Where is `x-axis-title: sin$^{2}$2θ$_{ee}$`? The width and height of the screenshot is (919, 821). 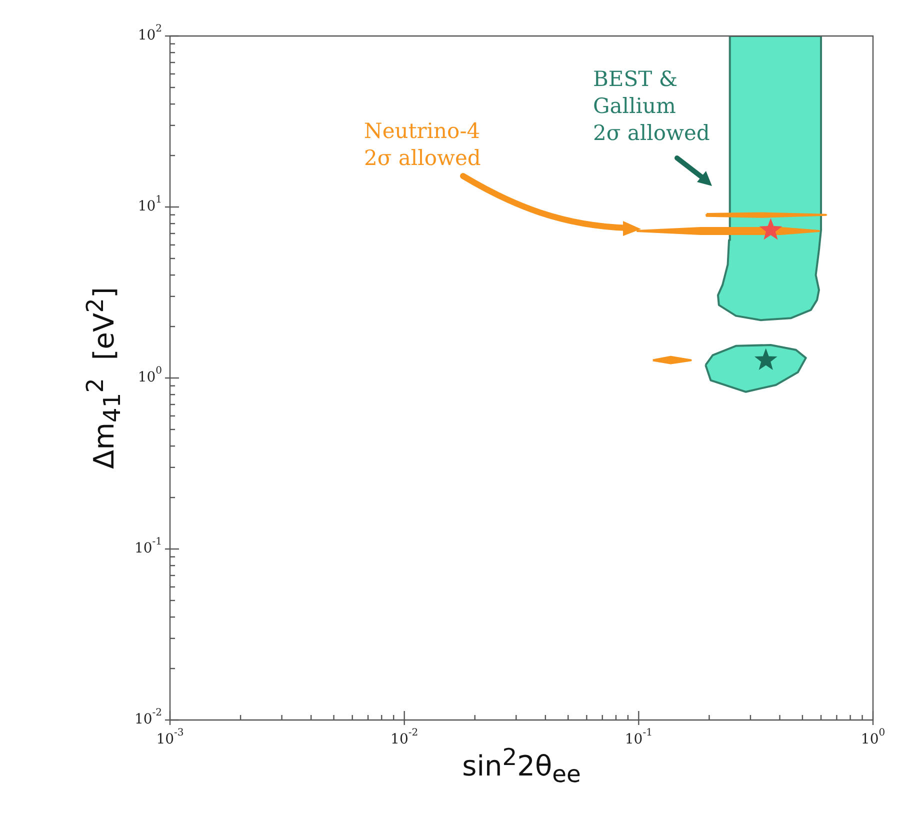
x-axis-title: sin$^{2}$2θ$_{ee}$ is located at coordinates (521, 765).